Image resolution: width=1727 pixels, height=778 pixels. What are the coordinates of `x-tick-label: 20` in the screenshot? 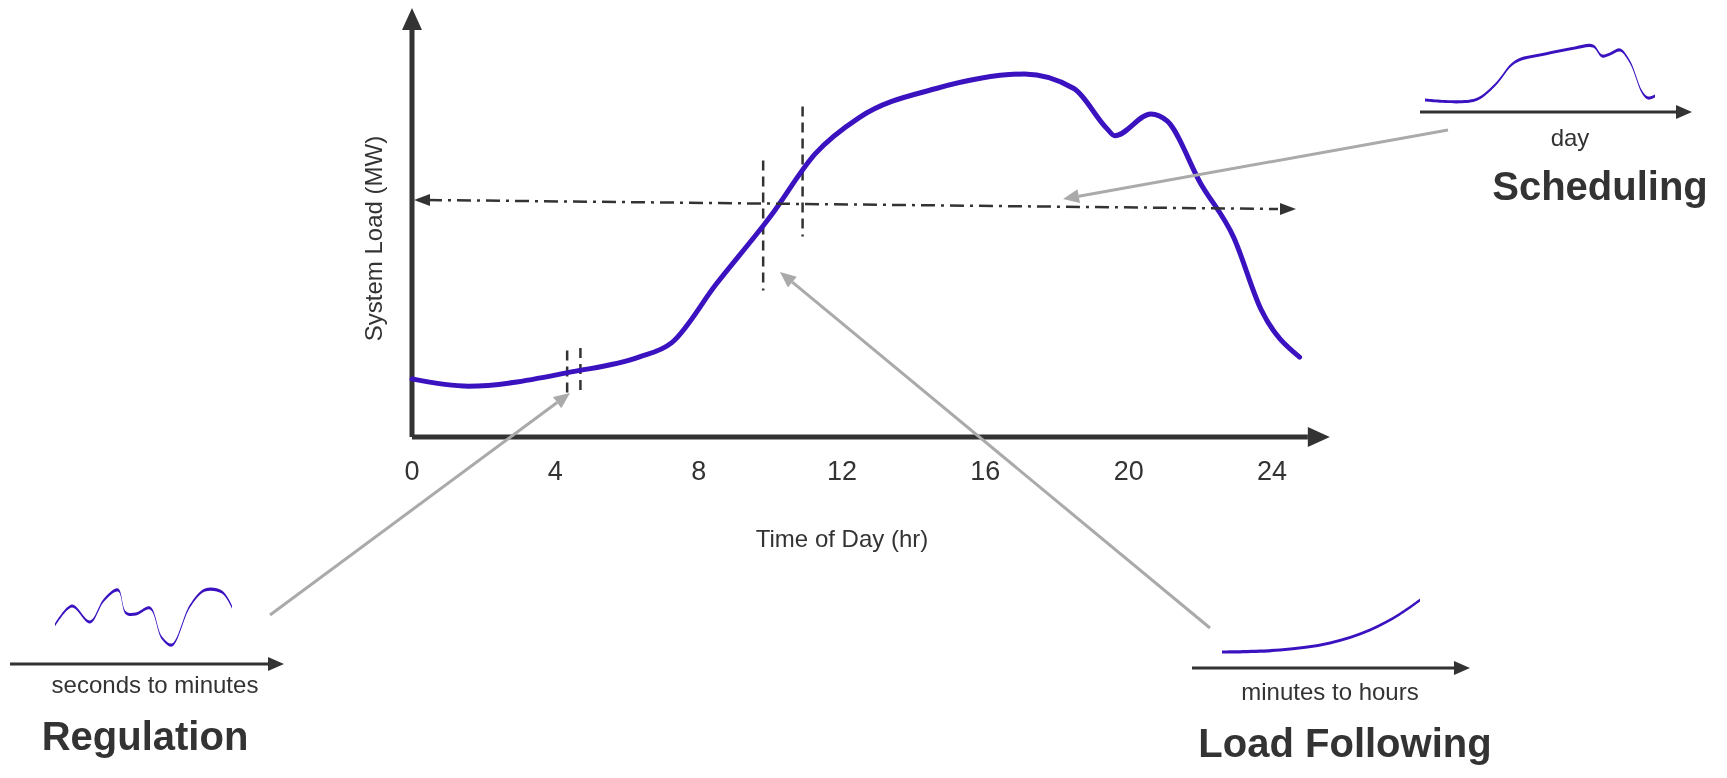 It's located at (1128, 471).